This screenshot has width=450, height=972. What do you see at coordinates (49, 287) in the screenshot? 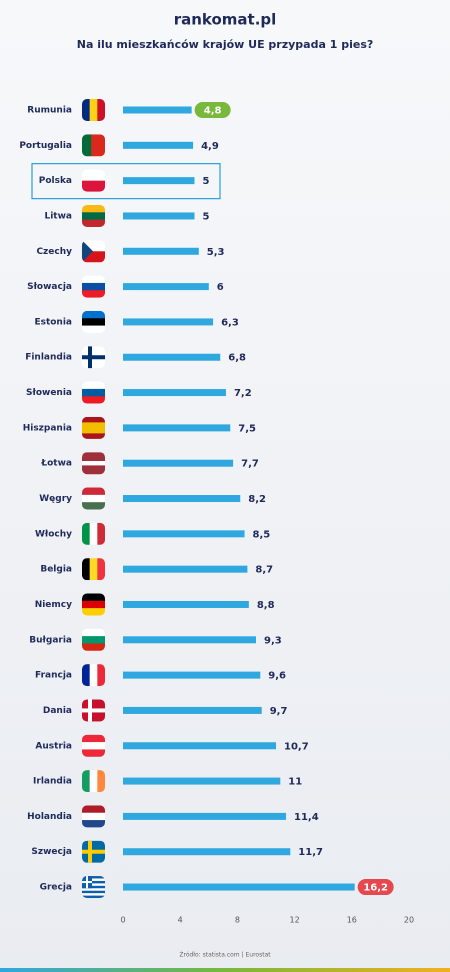
I see `category-label: Słowacja` at bounding box center [49, 287].